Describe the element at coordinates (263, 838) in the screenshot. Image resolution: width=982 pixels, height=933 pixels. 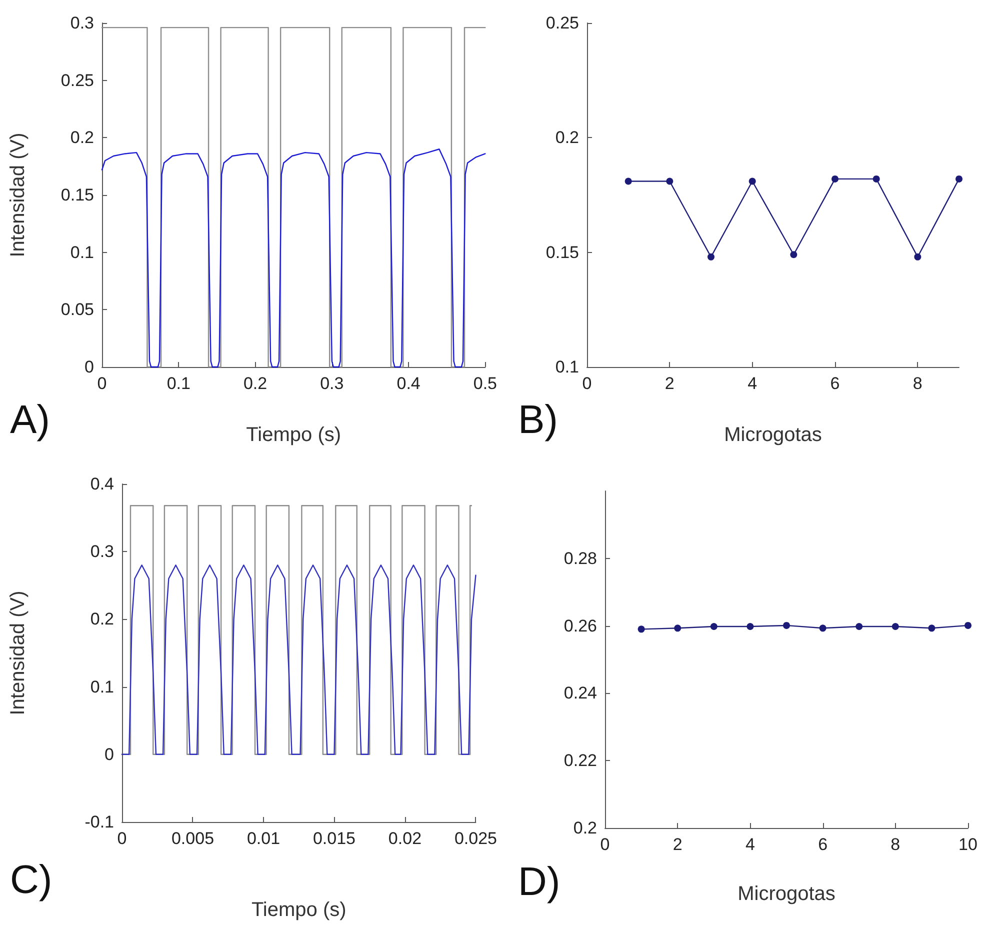
I see `x-tick-label: 0.01` at that location.